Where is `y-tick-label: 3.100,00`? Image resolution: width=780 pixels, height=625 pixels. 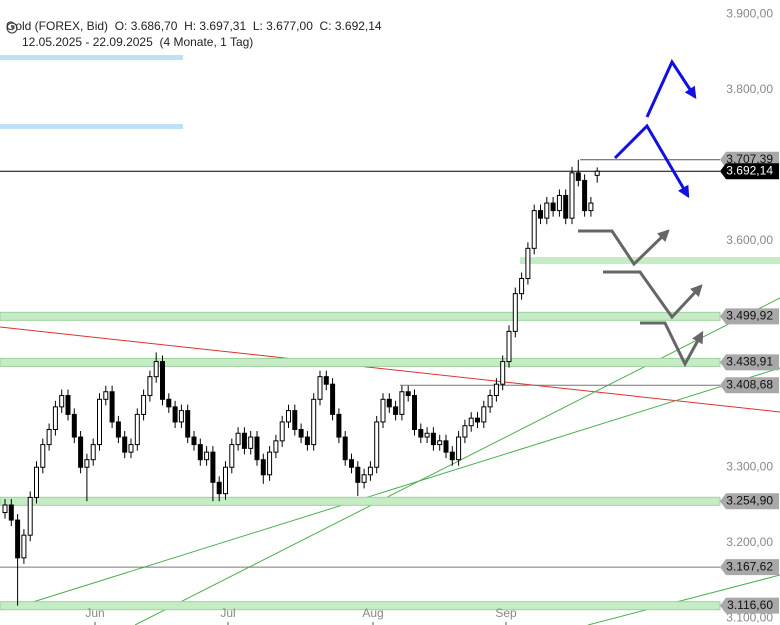 y-tick-label: 3.100,00 is located at coordinates (749, 617).